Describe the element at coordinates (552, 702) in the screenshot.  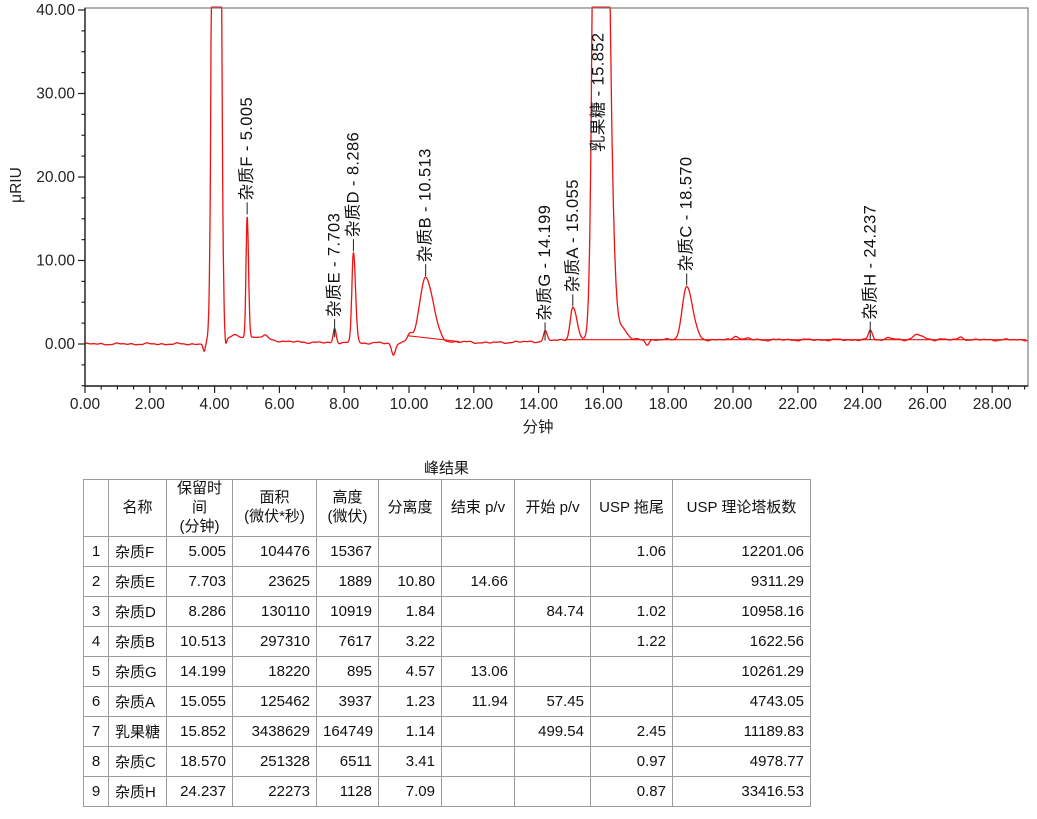
I see `table-cell: 57.45` at that location.